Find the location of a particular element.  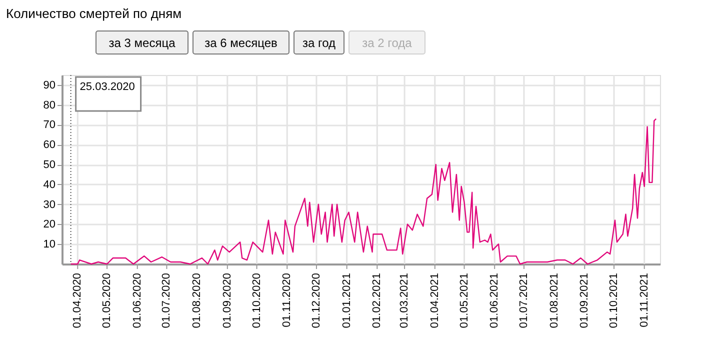

x-tick-label: 01.09.2021 is located at coordinates (584, 300).